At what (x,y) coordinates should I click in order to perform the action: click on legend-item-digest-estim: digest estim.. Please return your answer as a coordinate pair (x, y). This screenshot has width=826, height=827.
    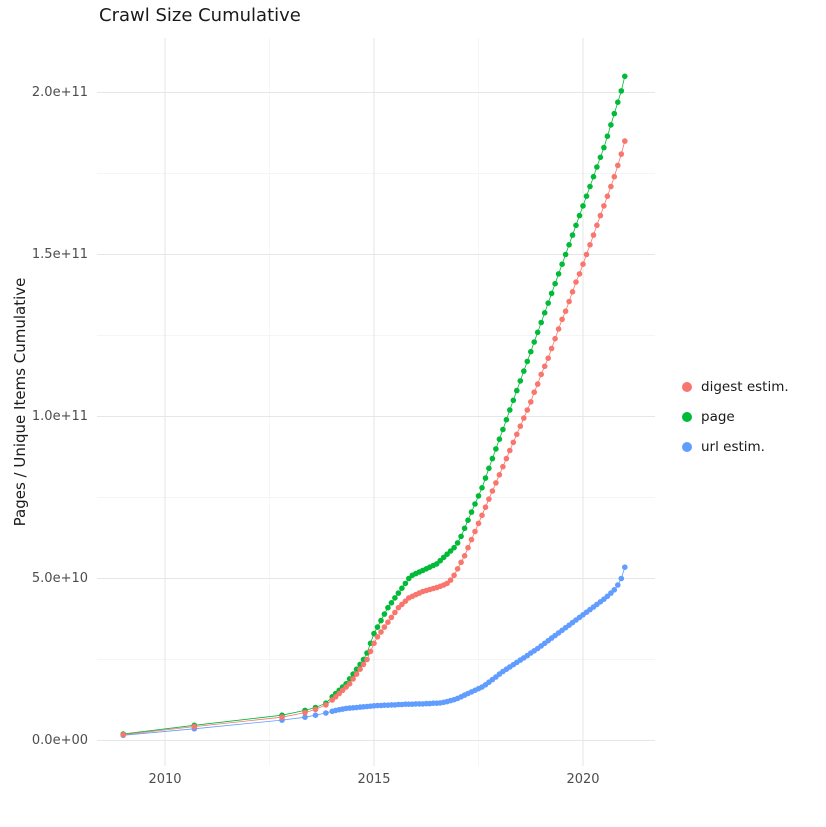
    Looking at the image, I should click on (735, 387).